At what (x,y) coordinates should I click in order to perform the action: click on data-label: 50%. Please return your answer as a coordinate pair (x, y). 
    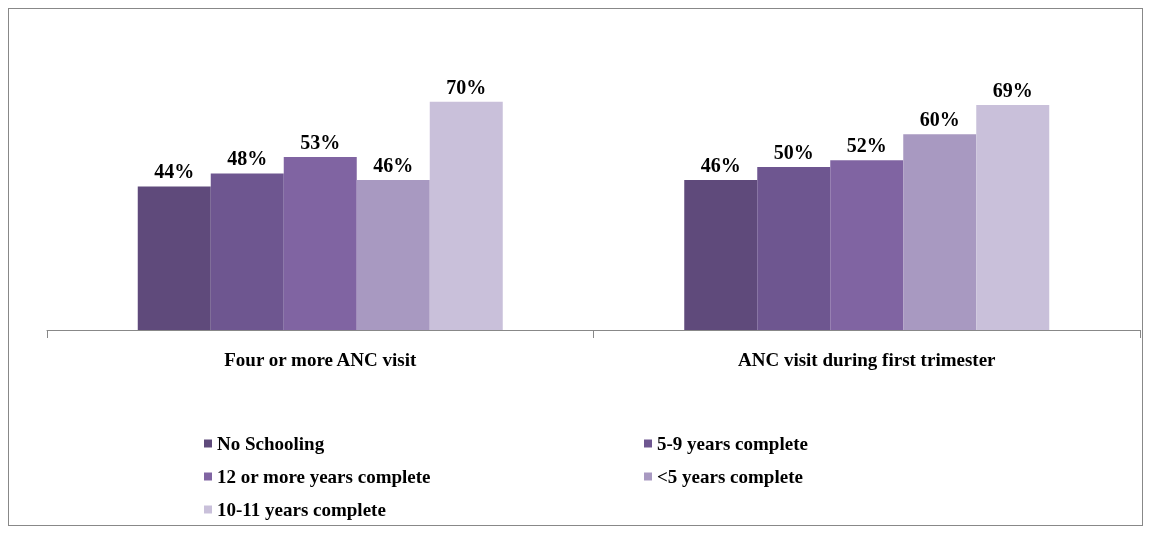
    Looking at the image, I should click on (793, 151).